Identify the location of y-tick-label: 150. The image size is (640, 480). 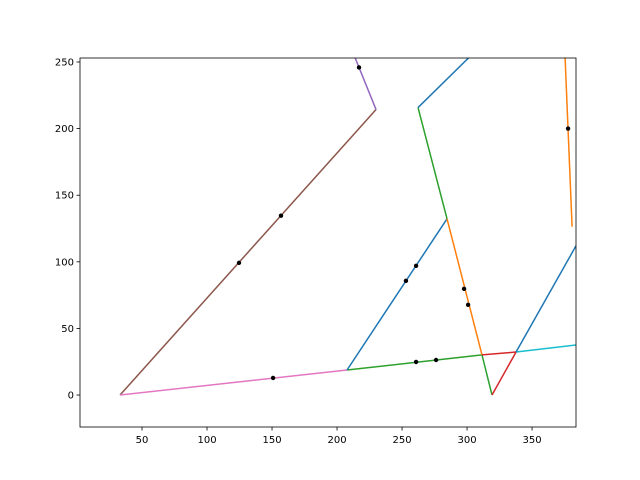
(64, 196).